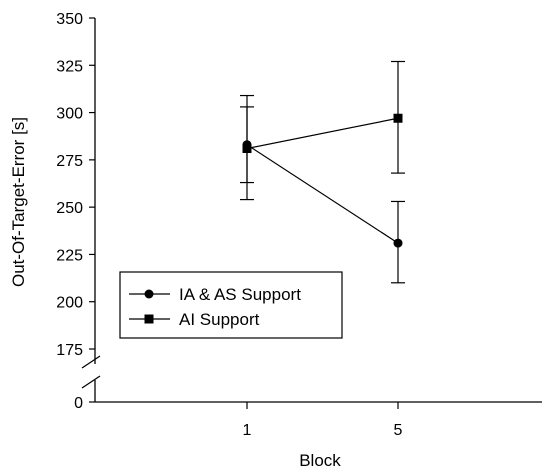  Describe the element at coordinates (69, 114) in the screenshot. I see `y-tick-label: 300` at that location.